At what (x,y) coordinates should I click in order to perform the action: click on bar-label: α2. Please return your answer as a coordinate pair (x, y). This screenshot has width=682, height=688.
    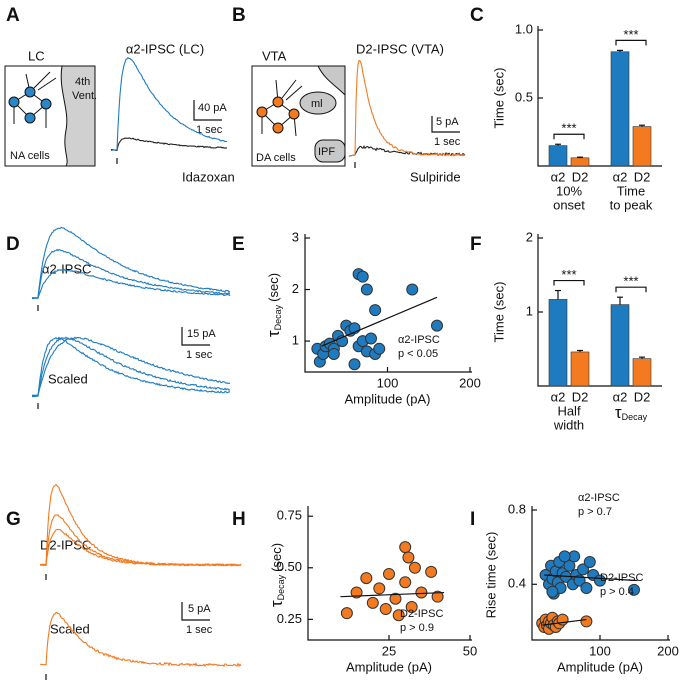
    Looking at the image, I should click on (558, 176).